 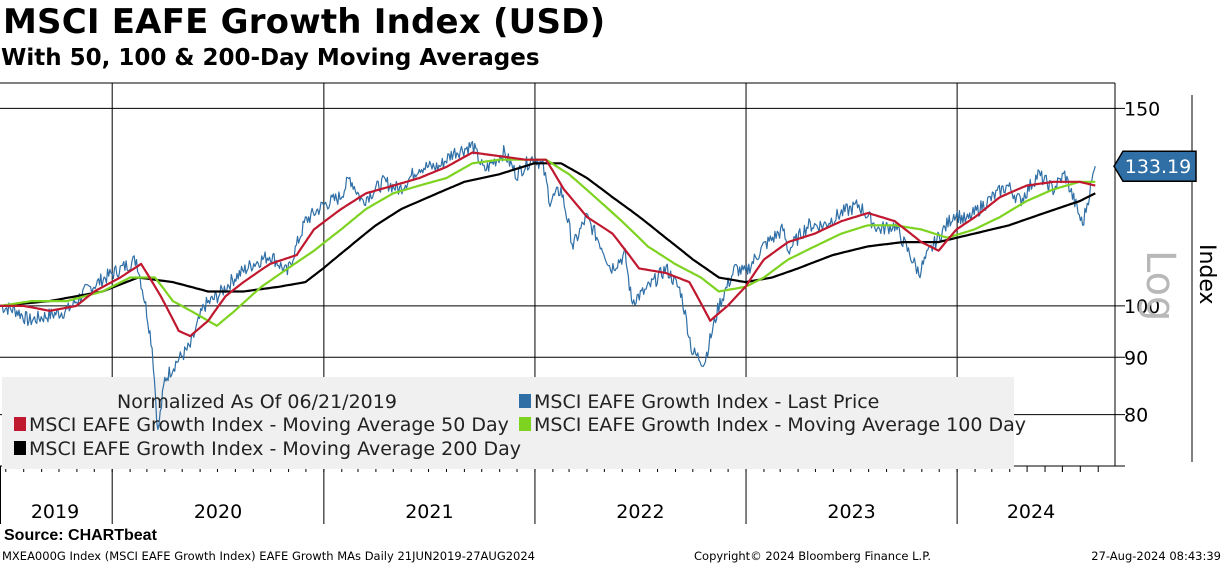 I want to click on legend-box, so click(x=508, y=423).